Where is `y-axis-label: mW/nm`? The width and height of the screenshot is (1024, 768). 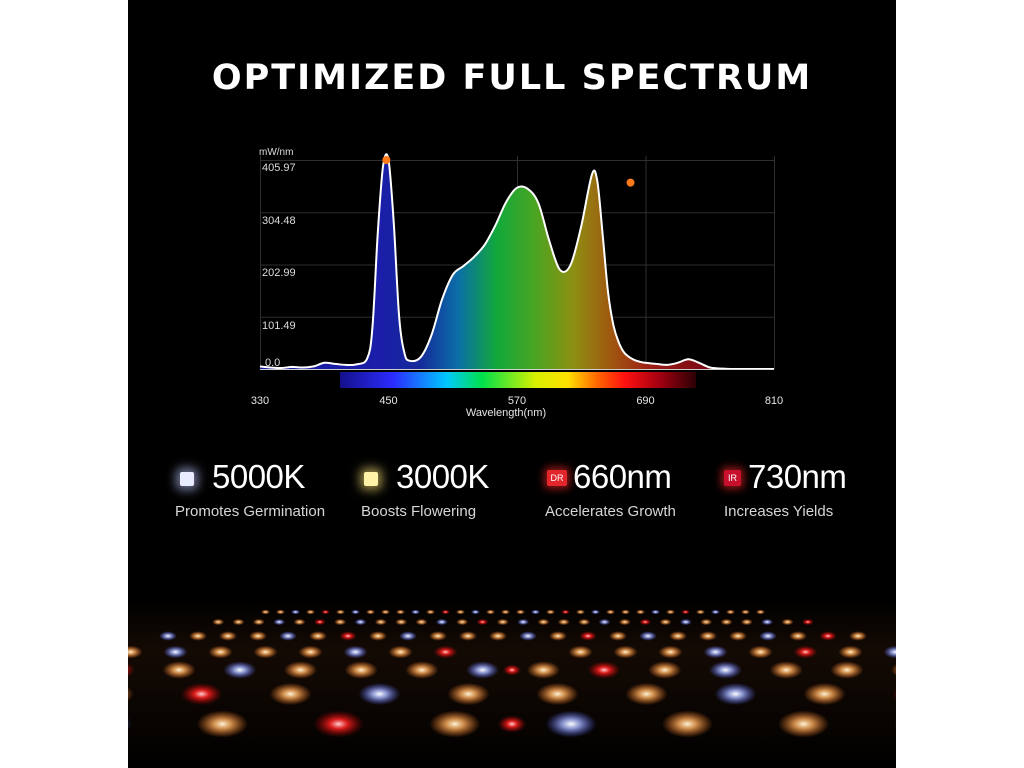 y-axis-label: mW/nm is located at coordinates (276, 152).